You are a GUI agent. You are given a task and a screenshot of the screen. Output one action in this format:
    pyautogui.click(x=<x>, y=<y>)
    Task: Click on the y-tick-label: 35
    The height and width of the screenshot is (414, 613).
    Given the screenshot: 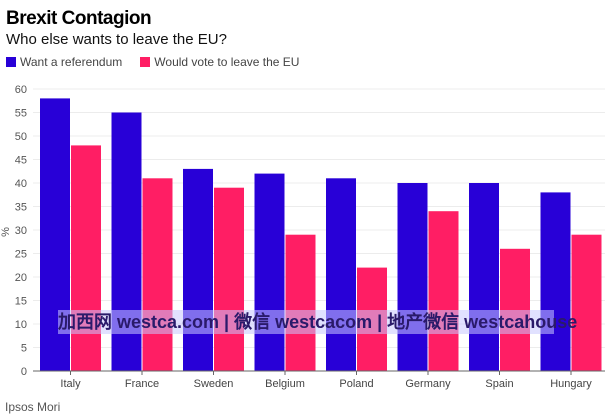 What is the action you would take?
    pyautogui.click(x=21, y=208)
    